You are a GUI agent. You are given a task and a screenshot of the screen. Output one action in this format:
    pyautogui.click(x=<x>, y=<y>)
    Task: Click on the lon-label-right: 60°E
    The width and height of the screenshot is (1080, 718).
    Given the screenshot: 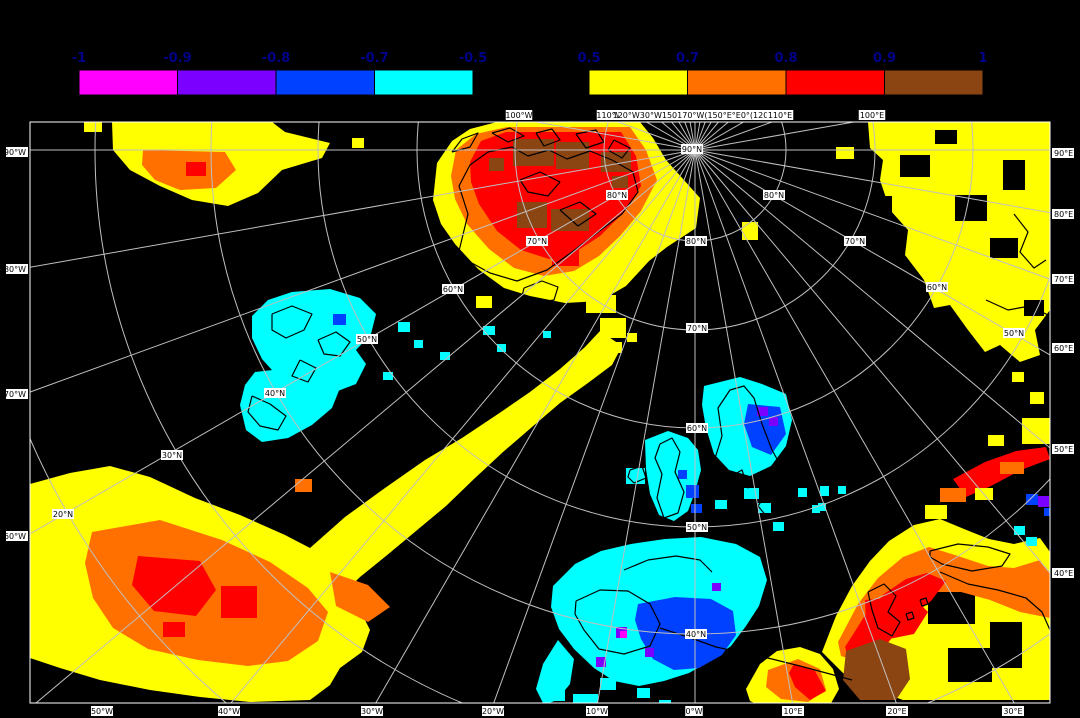 What is the action you would take?
    pyautogui.click(x=1063, y=348)
    